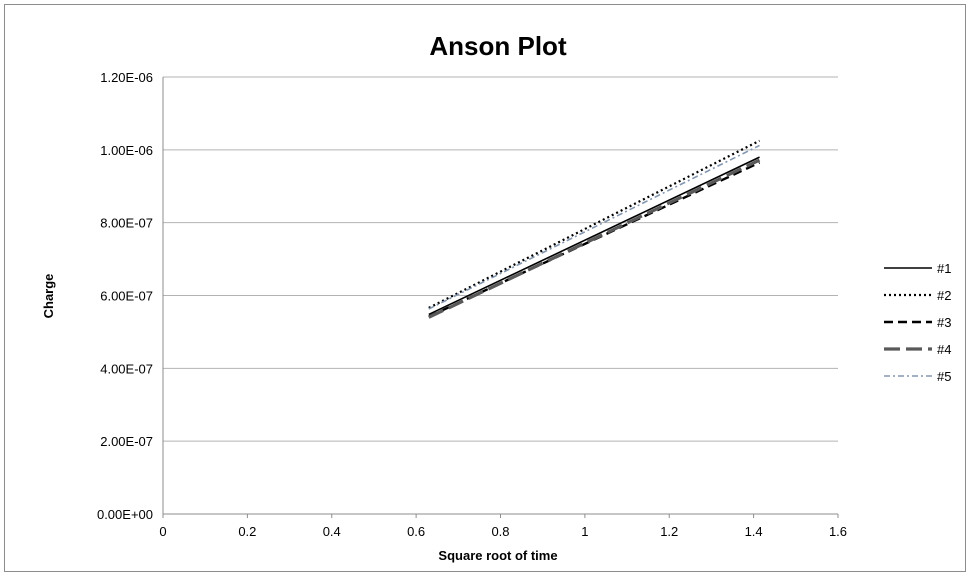 The width and height of the screenshot is (972, 578). I want to click on series-lines, so click(594, 229).